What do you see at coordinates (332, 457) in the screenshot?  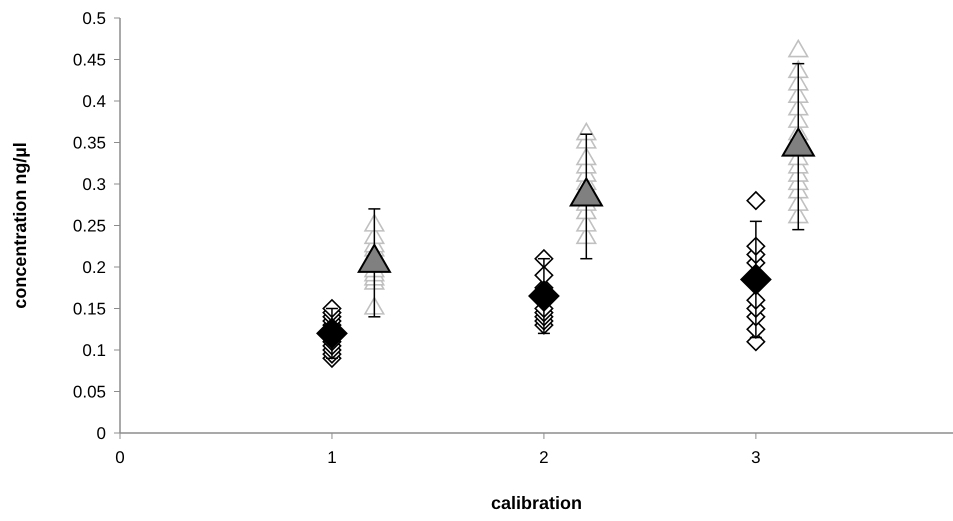 I see `x-tick-label: 1` at bounding box center [332, 457].